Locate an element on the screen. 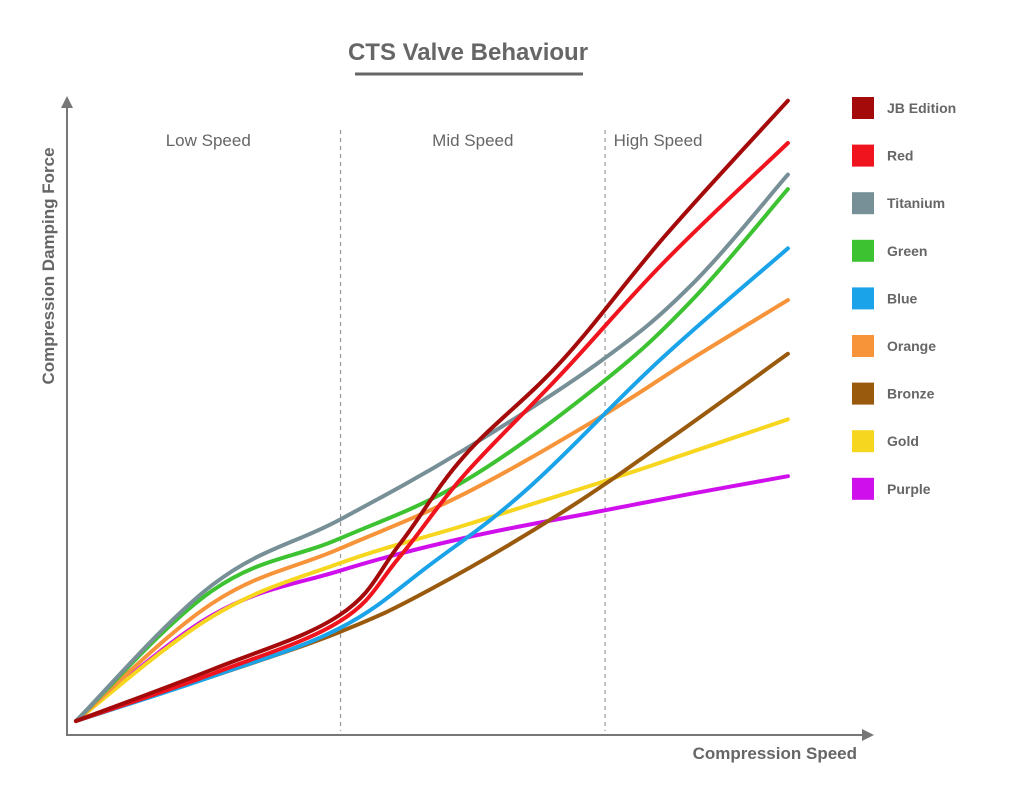  legend-label-gold: Gold is located at coordinates (903, 441).